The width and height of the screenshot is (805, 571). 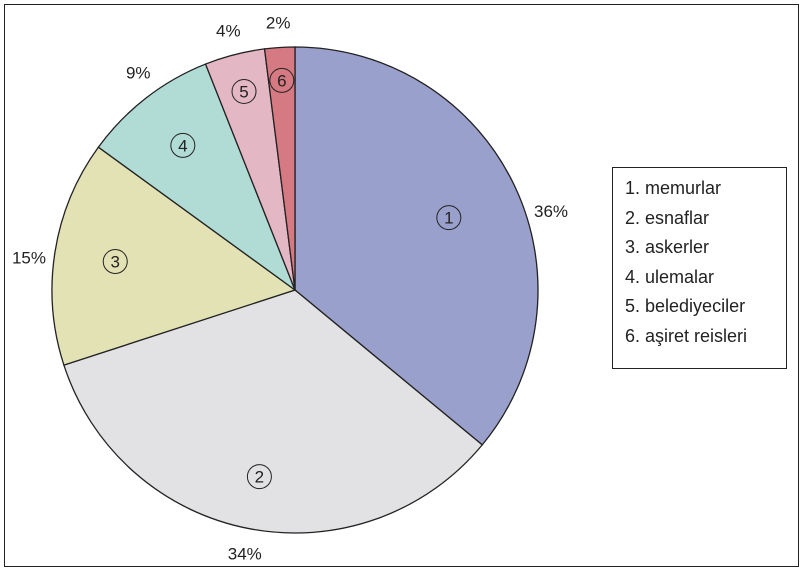 I want to click on slice-number-4: 4, so click(x=182, y=145).